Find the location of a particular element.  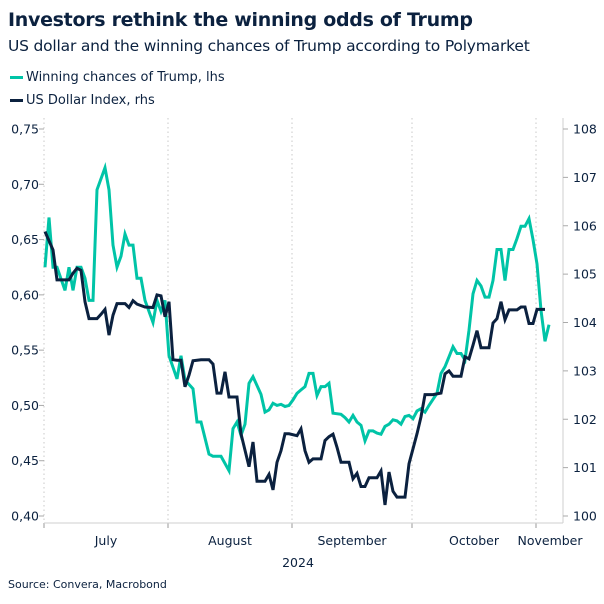

x-tick-label: November is located at coordinates (550, 540).